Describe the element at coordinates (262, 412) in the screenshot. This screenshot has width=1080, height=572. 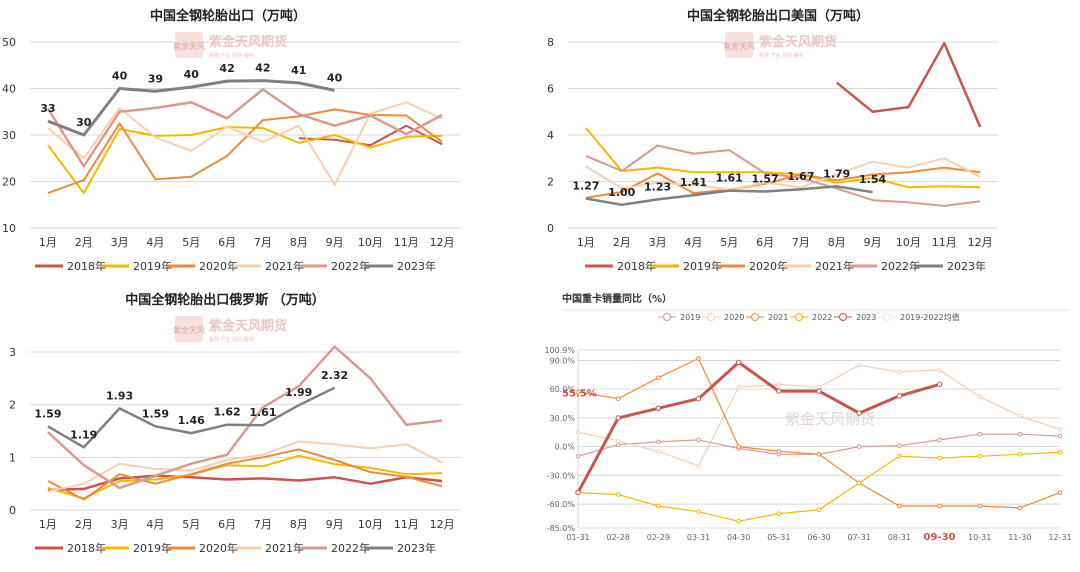
I see `data-label: 1.61` at that location.